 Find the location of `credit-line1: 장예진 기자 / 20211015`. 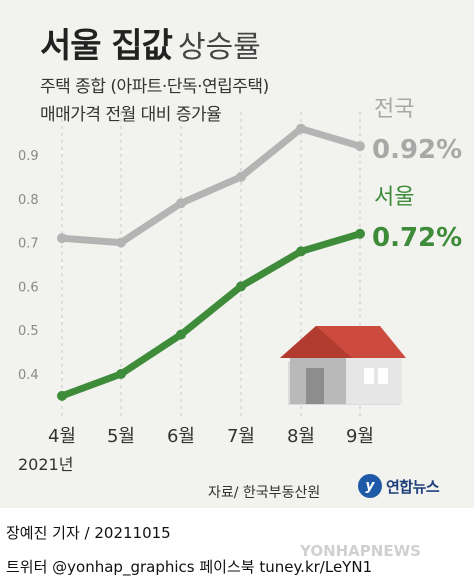

credit-line1: 장예진 기자 / 20211015 is located at coordinates (88, 533).